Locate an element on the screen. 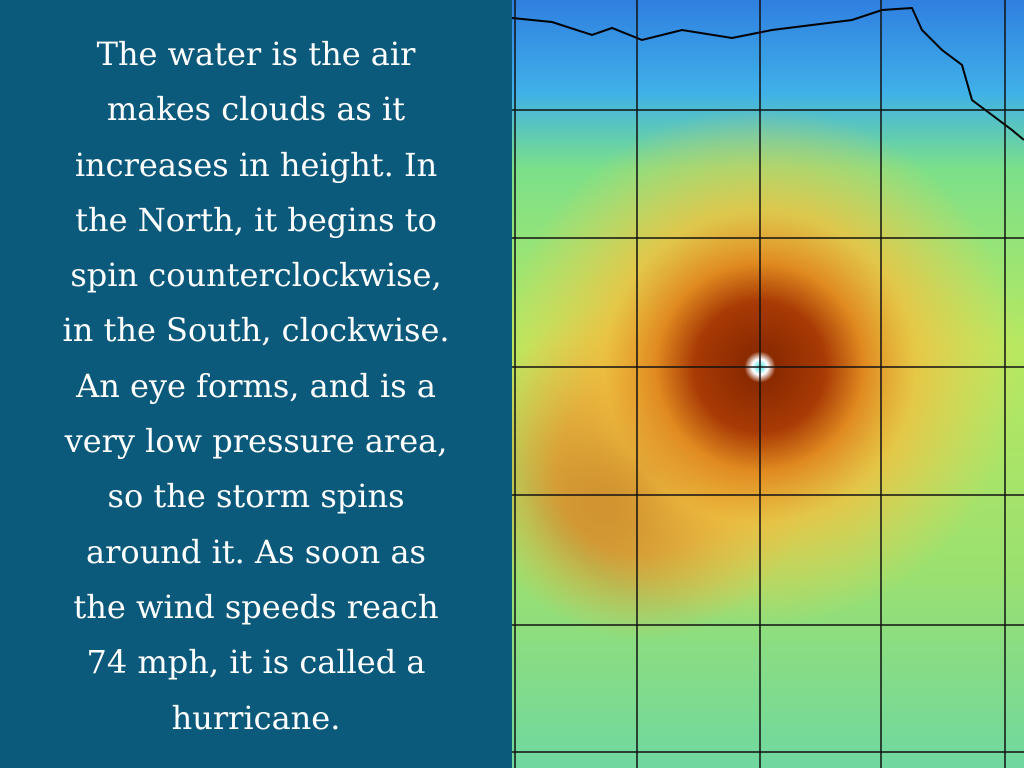 The width and height of the screenshot is (1024, 768). text-line: so the storm spins is located at coordinates (256, 496).